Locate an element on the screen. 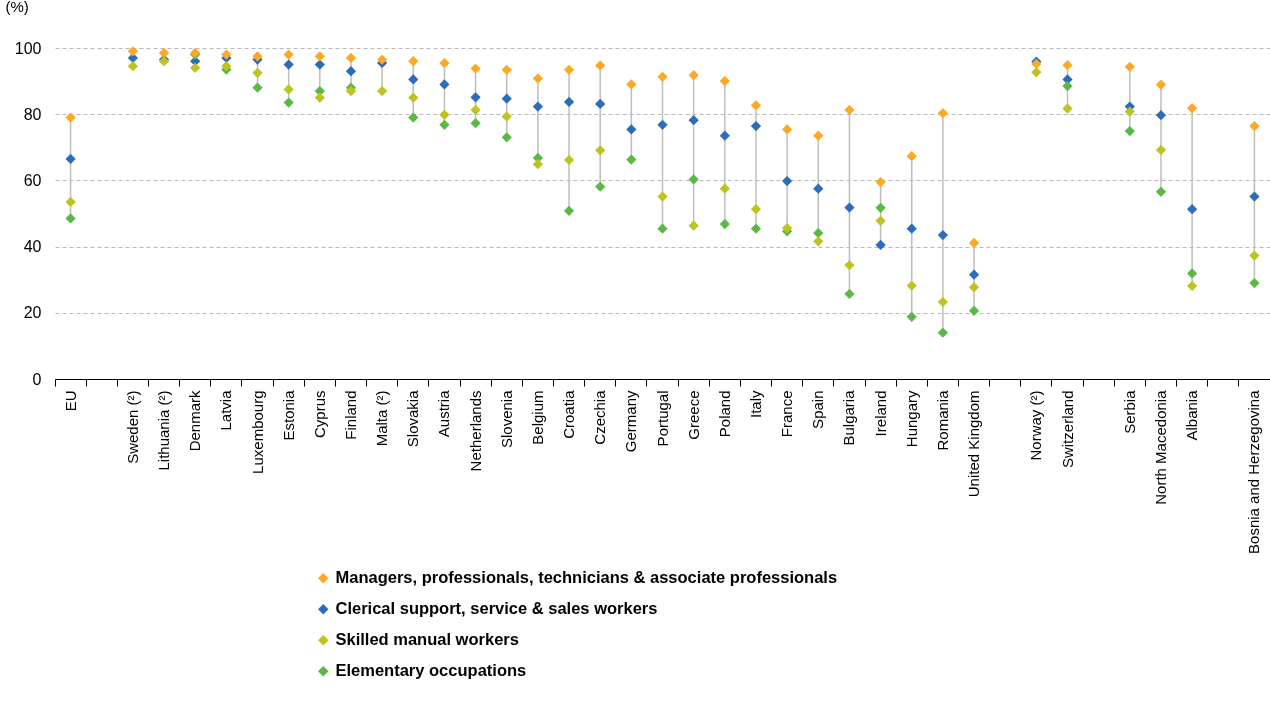  x-tick-label: United Kingdom is located at coordinates (974, 444).